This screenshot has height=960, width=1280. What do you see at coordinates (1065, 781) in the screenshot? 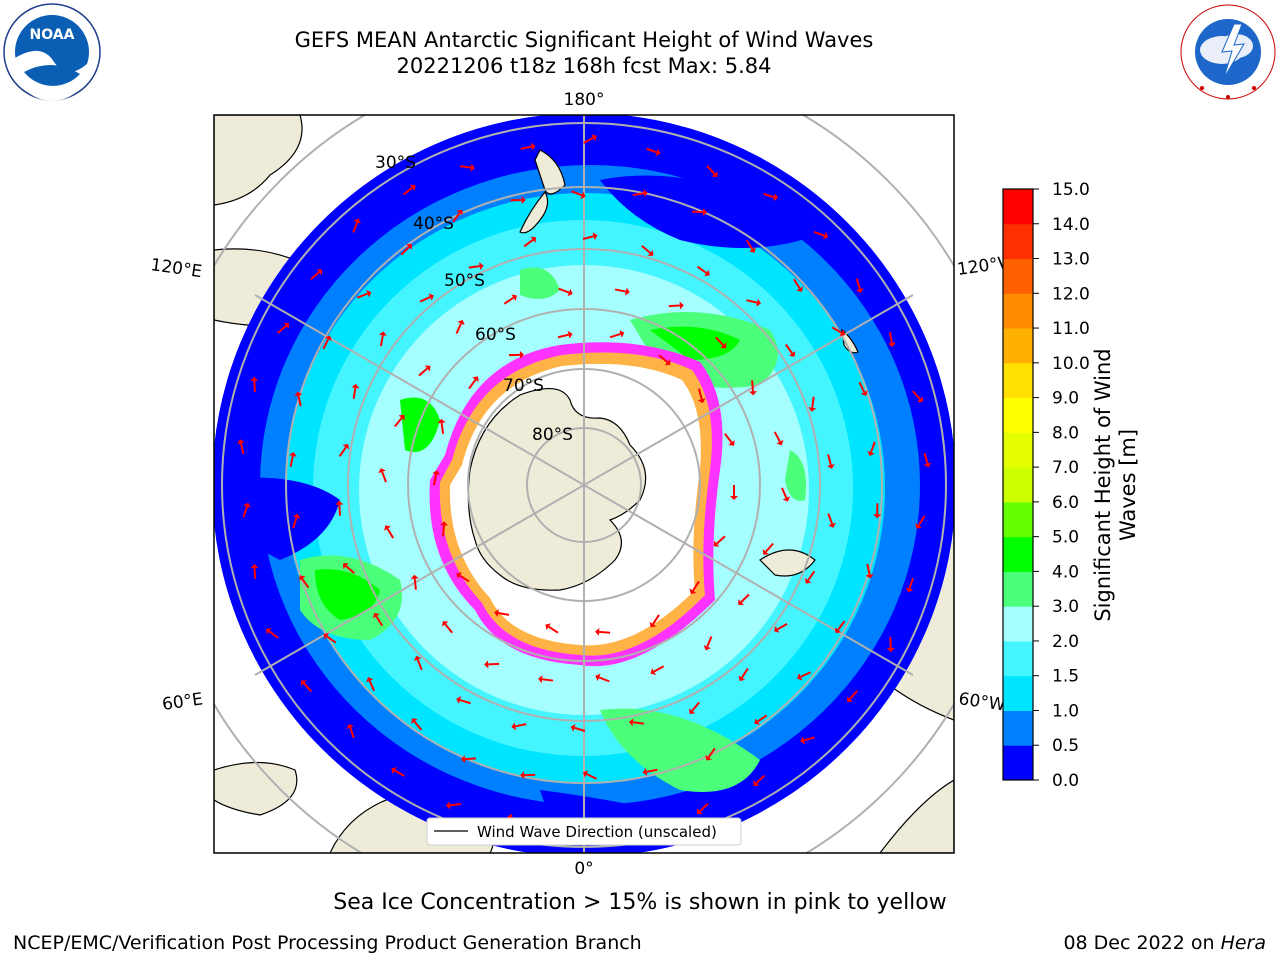
I see `colorbar-tick-label: 0.0` at bounding box center [1065, 781].